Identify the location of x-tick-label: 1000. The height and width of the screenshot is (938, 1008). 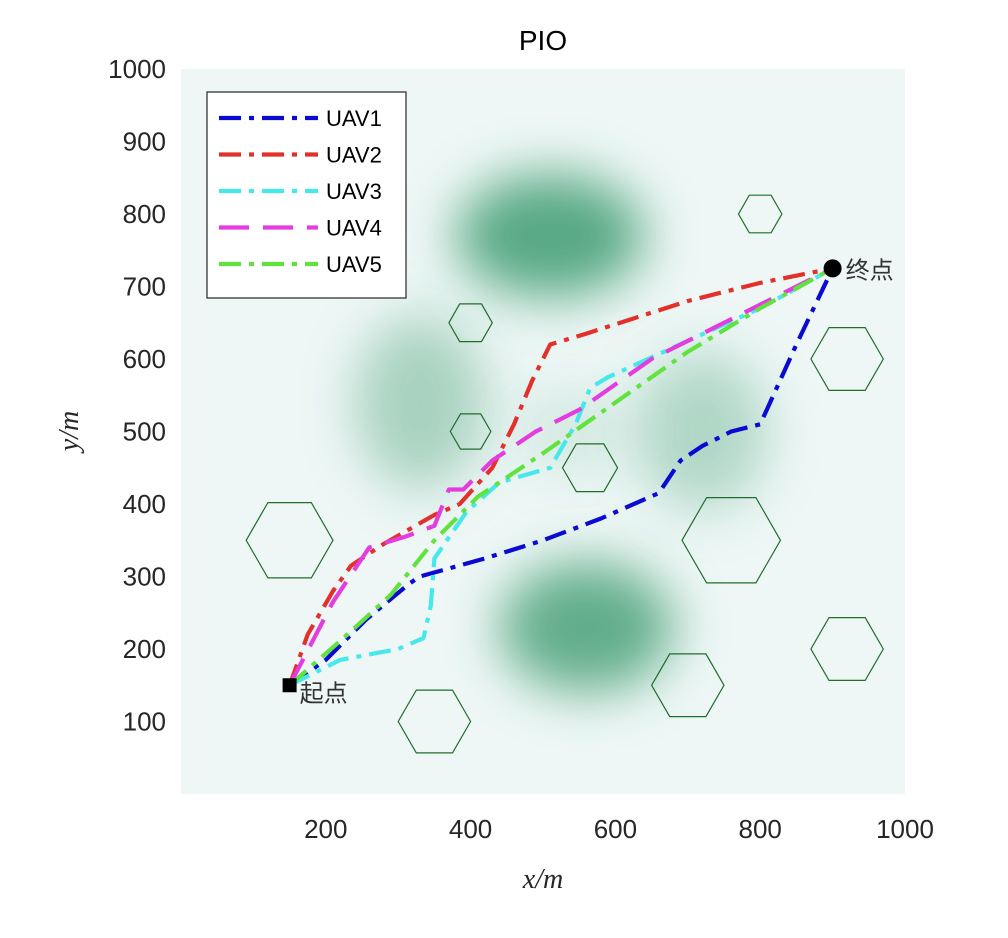
(905, 829).